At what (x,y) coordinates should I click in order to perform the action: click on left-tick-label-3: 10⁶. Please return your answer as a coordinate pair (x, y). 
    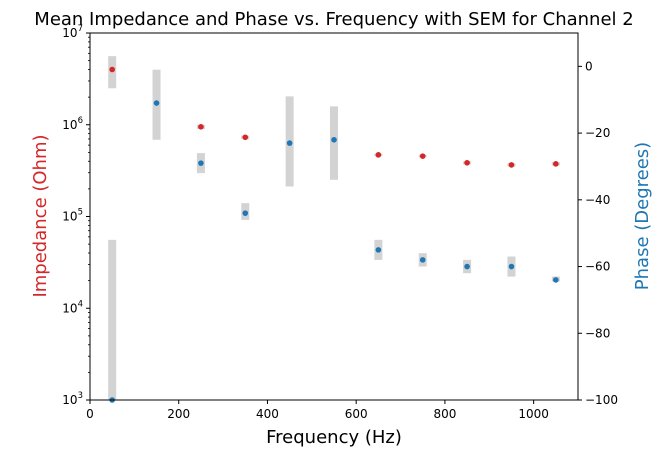
    Looking at the image, I should click on (72, 124).